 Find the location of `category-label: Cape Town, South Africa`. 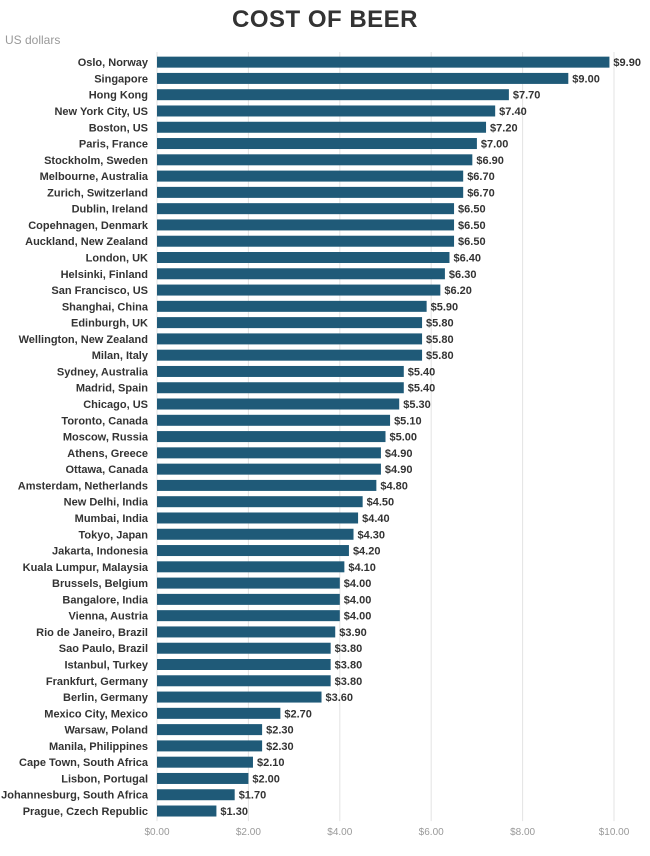

category-label: Cape Town, South Africa is located at coordinates (84, 763).